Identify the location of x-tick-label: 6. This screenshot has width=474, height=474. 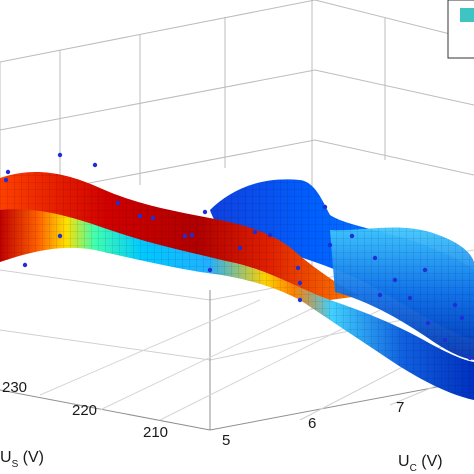
(312, 423).